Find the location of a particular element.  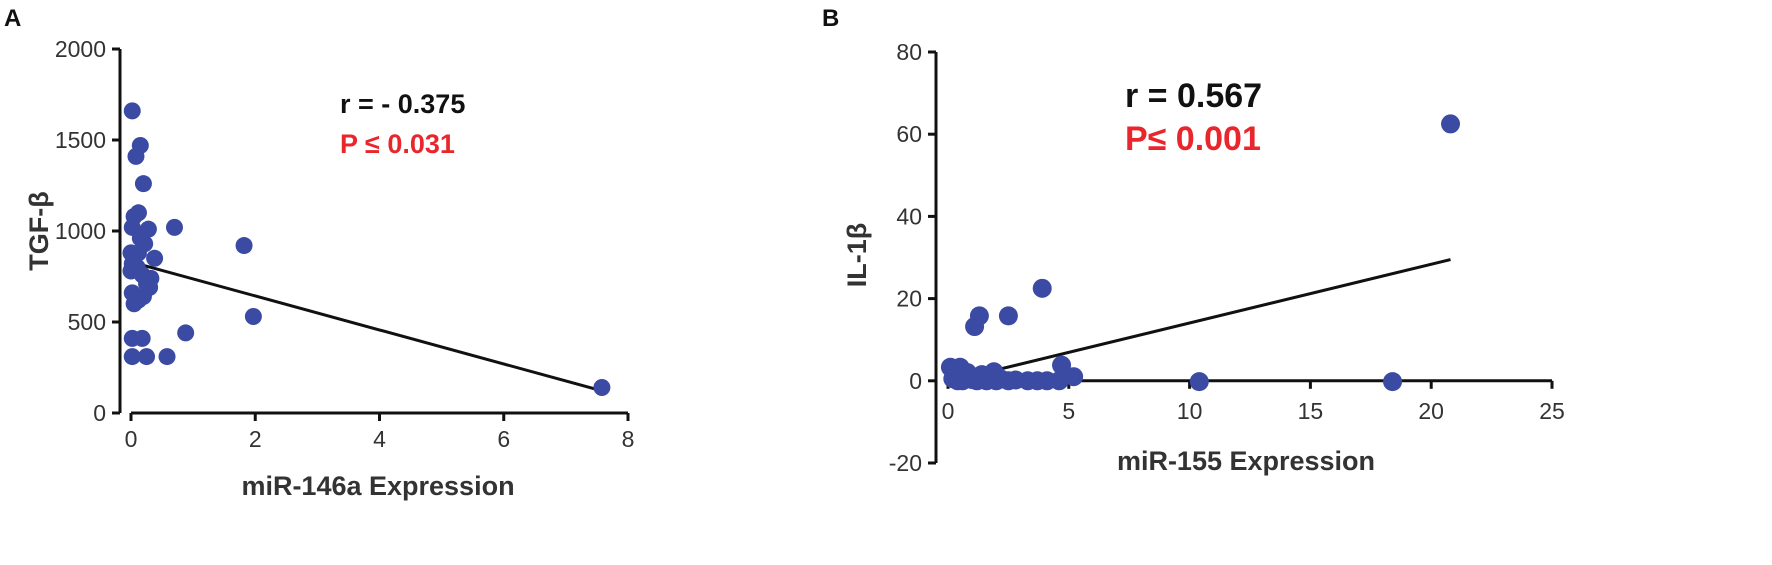

panel-b-y-tick-label: -20 is located at coordinates (905, 463).